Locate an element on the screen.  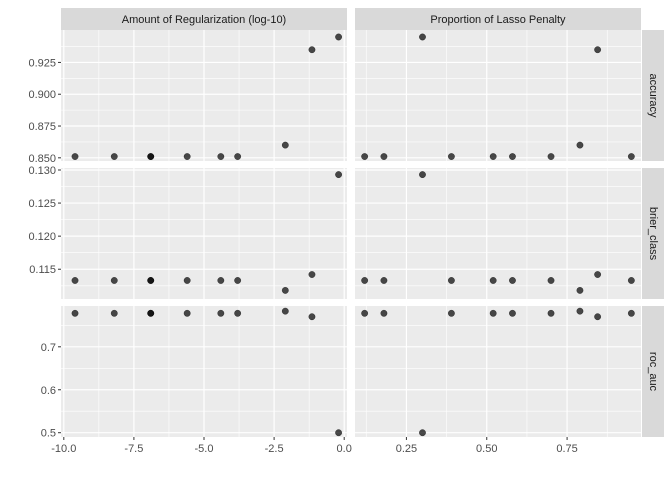
x-tick-label: -2.5 is located at coordinates (274, 449).